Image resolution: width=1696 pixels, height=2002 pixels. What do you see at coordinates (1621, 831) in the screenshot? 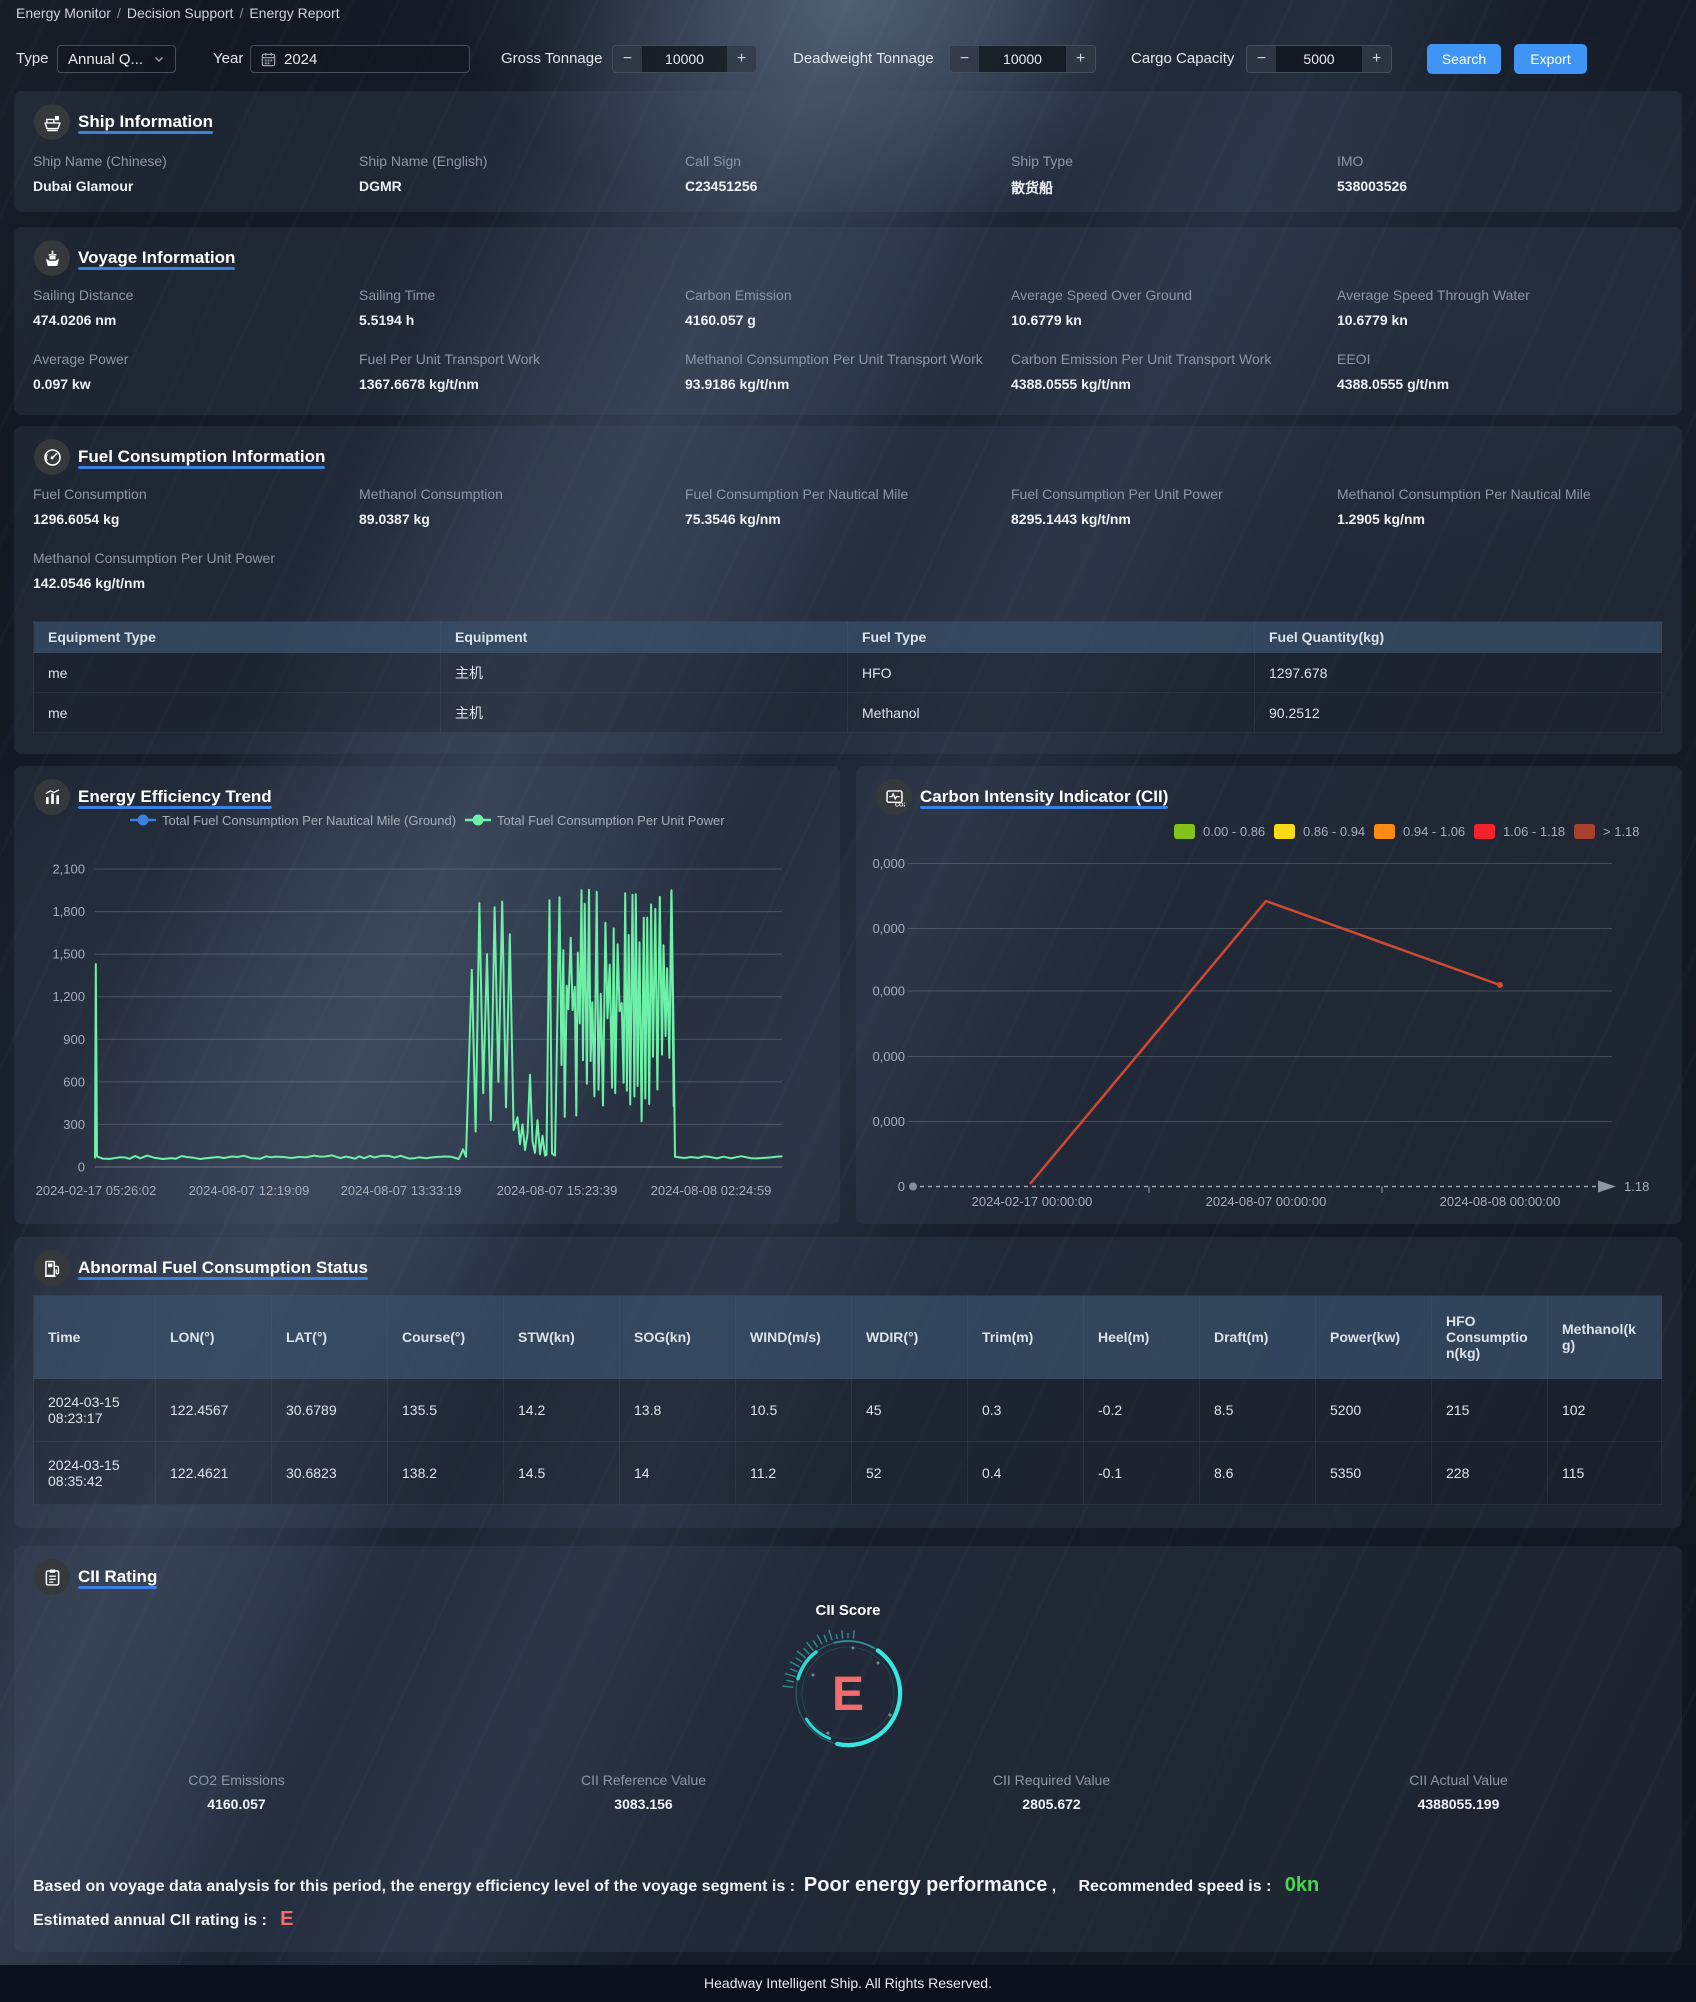
I see `svg-text: > 1.18` at bounding box center [1621, 831].